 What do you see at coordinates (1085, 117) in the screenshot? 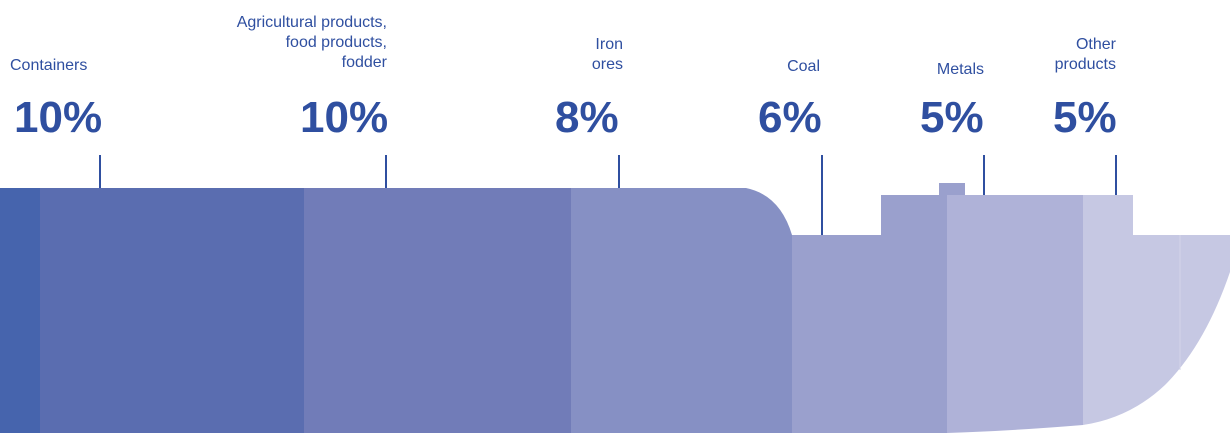
I see `value-label-other-products: 5%` at bounding box center [1085, 117].